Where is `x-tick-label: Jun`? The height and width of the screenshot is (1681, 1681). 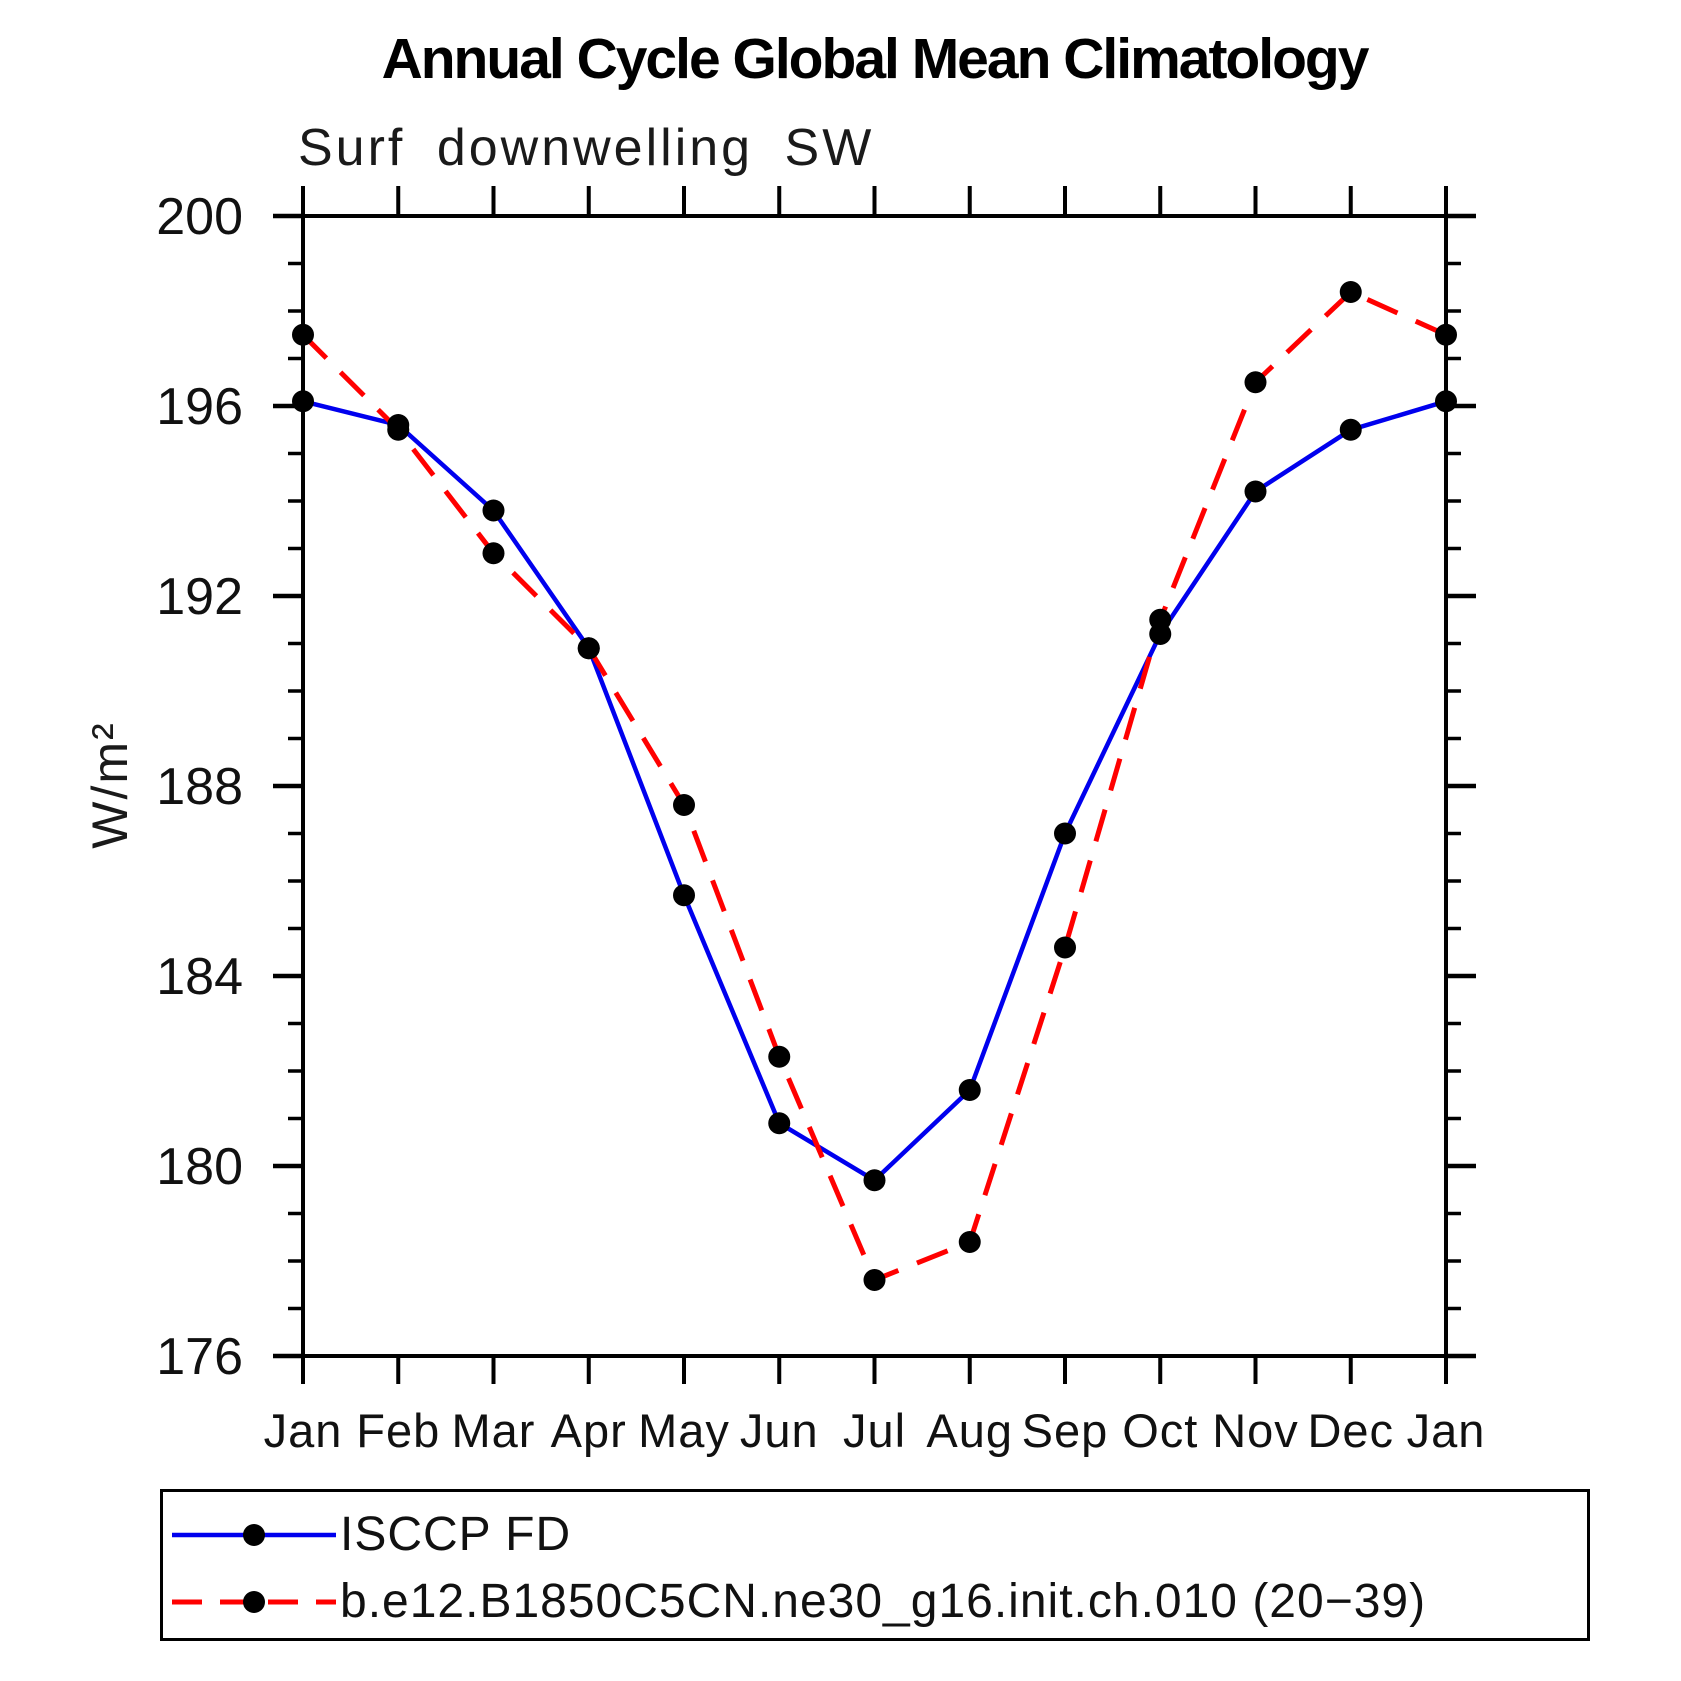
x-tick-label: Jun is located at coordinates (779, 1430).